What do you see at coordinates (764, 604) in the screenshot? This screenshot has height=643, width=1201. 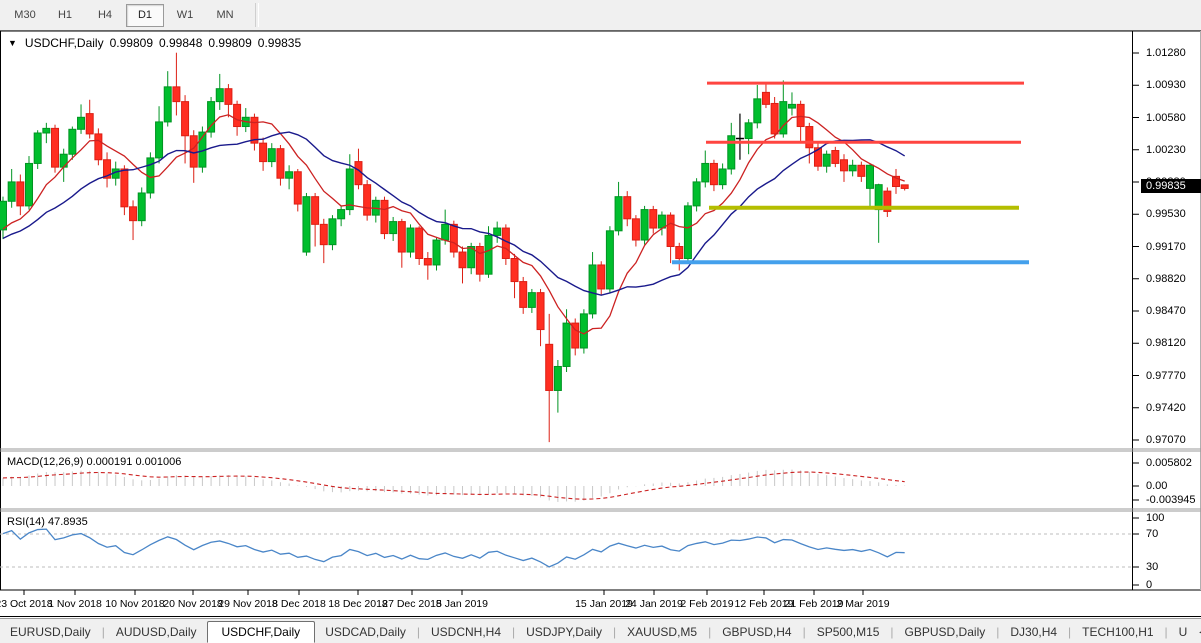 I see `date-axis-label: 12 Feb 2019` at bounding box center [764, 604].